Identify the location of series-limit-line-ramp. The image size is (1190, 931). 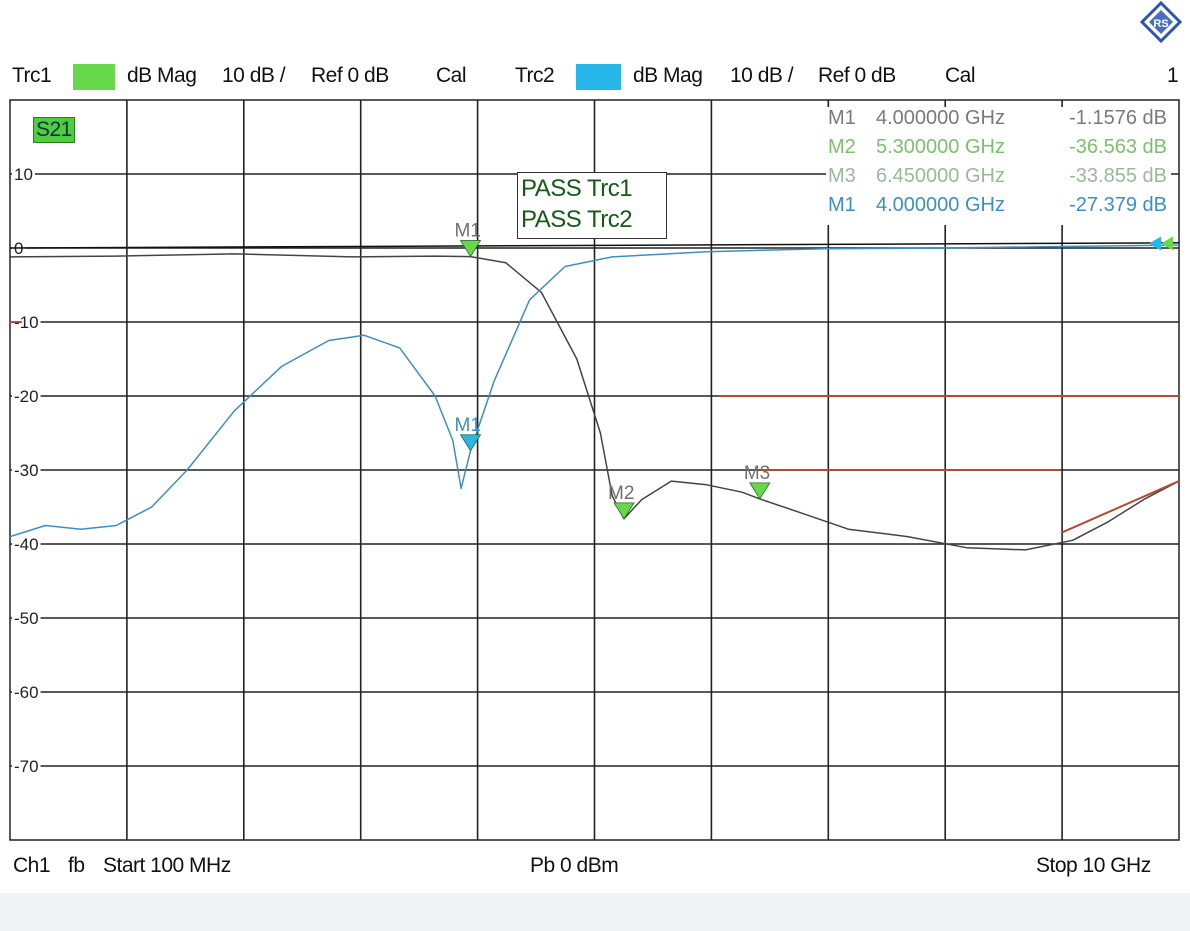
(1120, 507).